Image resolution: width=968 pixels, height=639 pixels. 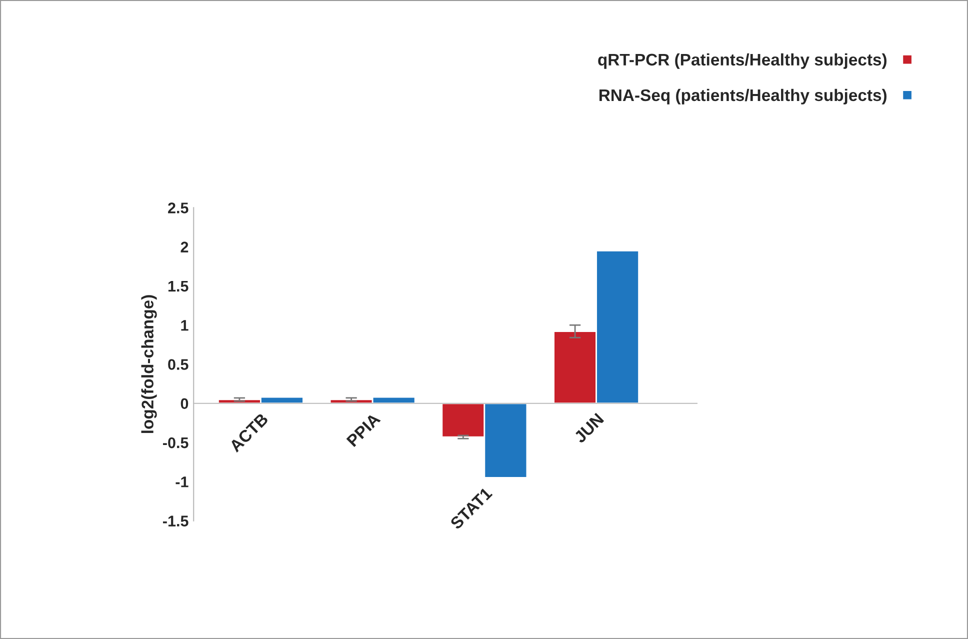 I want to click on y-tick-label: -1, so click(x=182, y=482).